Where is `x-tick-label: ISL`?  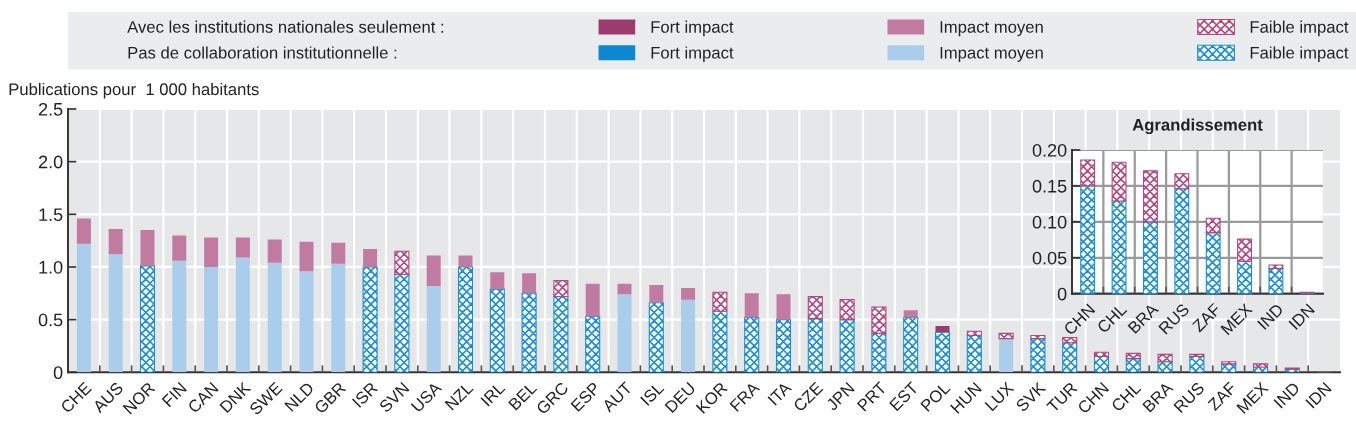 x-tick-label: ISL is located at coordinates (652, 393).